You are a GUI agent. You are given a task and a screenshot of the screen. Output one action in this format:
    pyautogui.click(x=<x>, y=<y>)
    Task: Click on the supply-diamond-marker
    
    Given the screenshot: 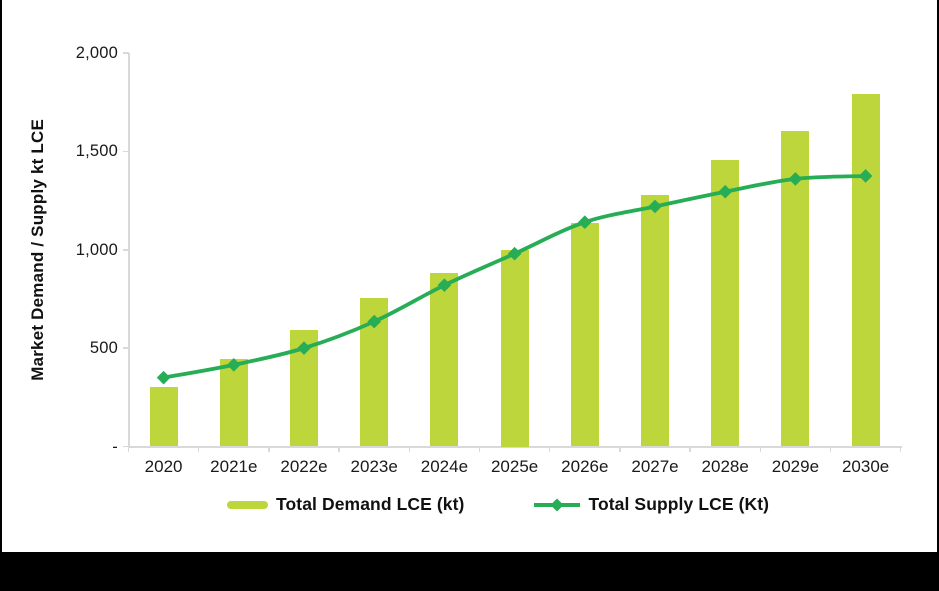 What is the action you would take?
    pyautogui.click(x=163, y=377)
    